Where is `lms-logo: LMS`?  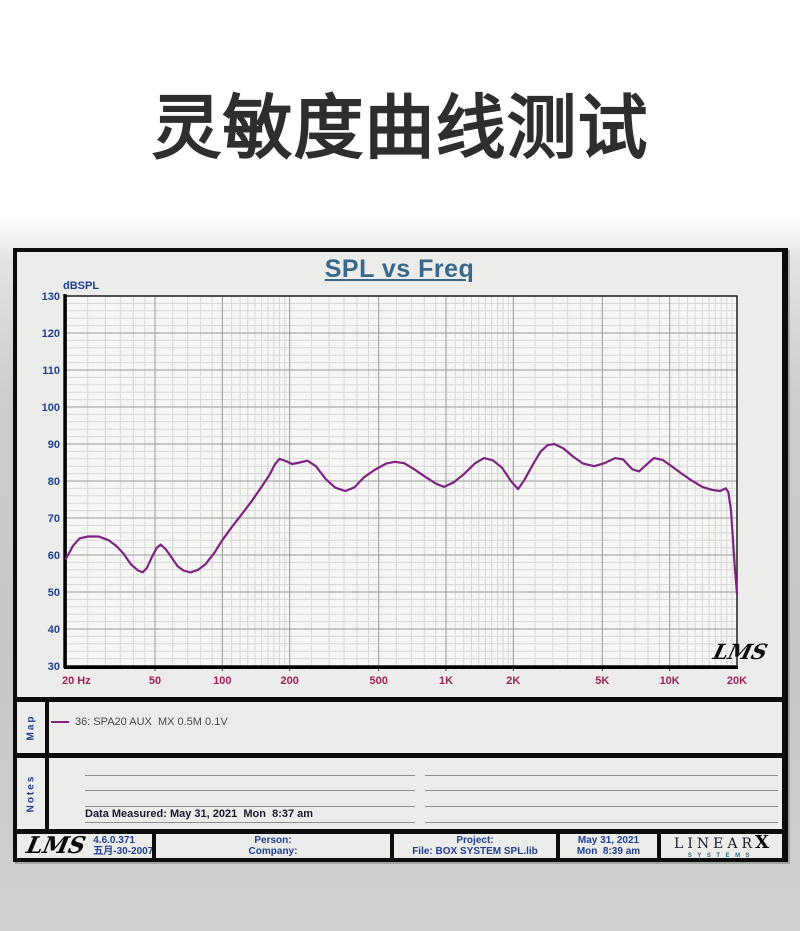
lms-logo: LMS is located at coordinates (56, 846).